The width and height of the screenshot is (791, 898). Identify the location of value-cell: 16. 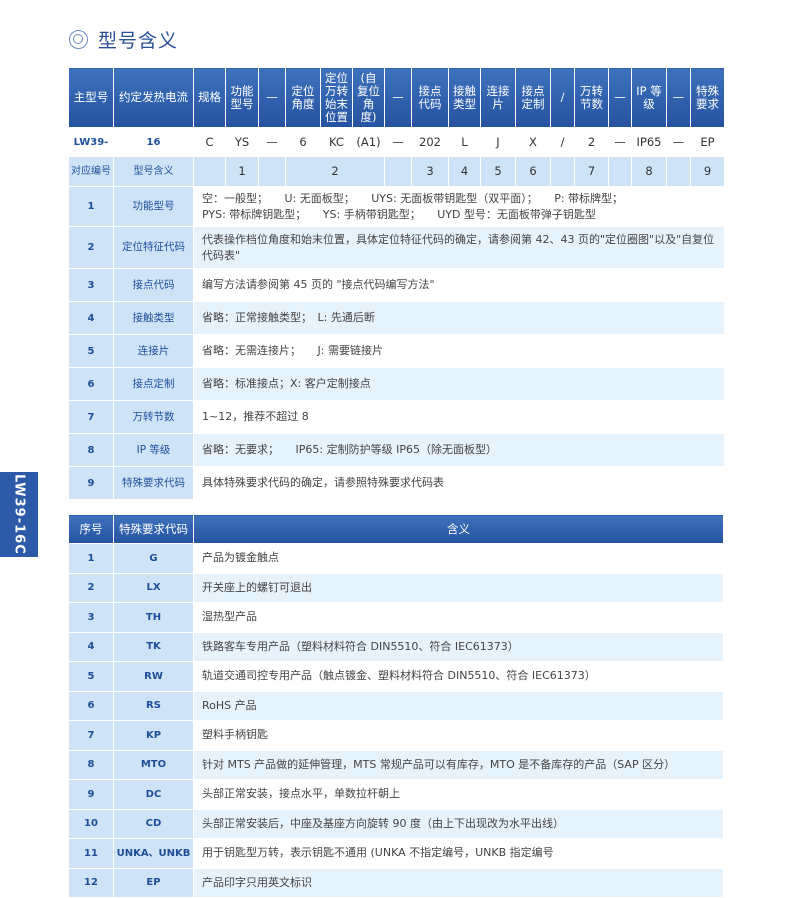
(153, 142).